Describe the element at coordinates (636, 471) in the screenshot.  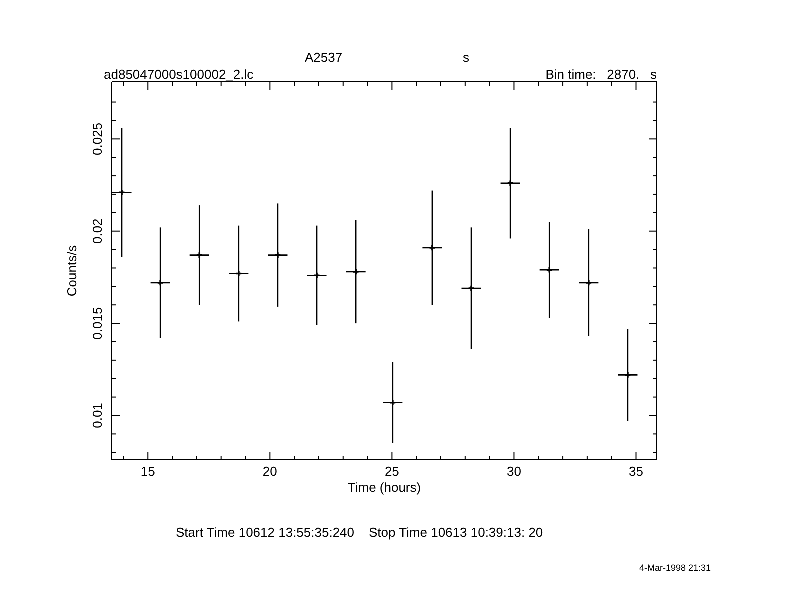
I see `x-tick-label: 35` at that location.